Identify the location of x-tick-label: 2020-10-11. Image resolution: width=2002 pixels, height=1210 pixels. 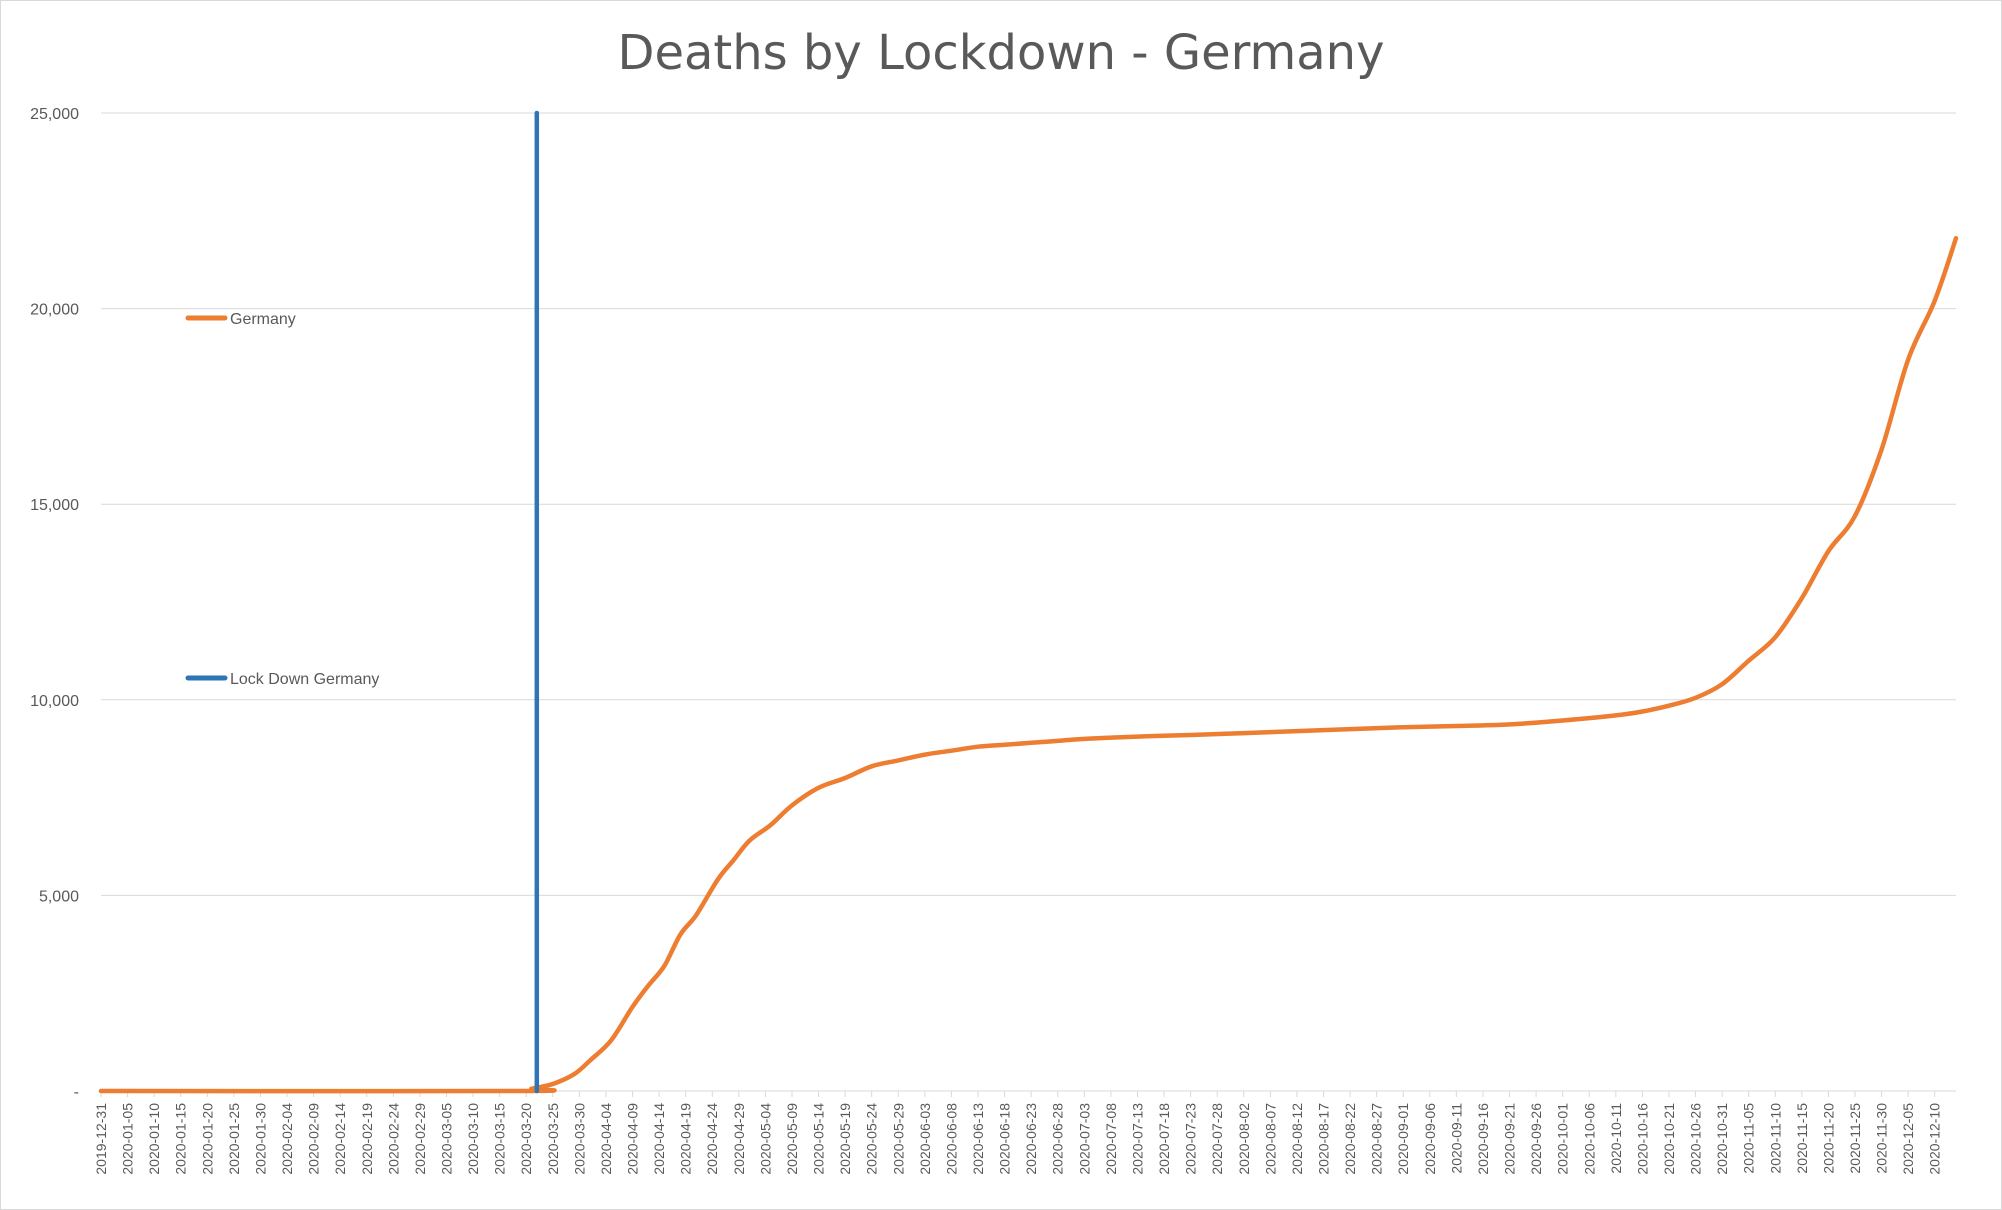
(1616, 1138).